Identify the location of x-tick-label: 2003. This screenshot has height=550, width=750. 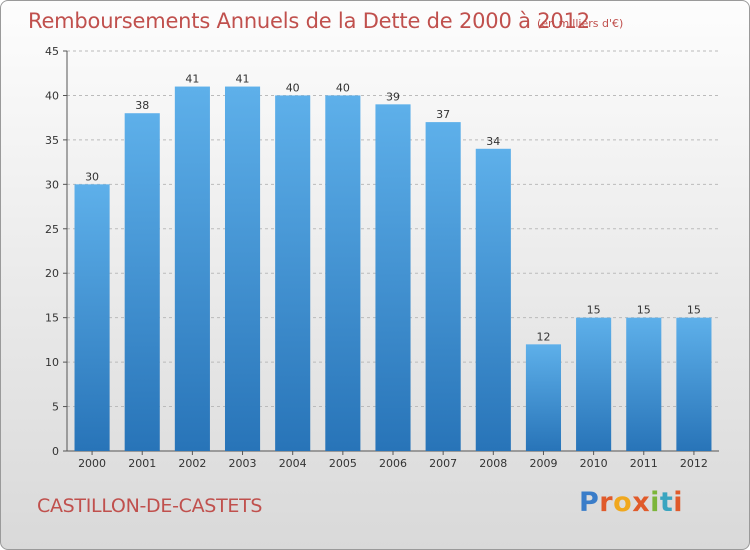
(243, 463).